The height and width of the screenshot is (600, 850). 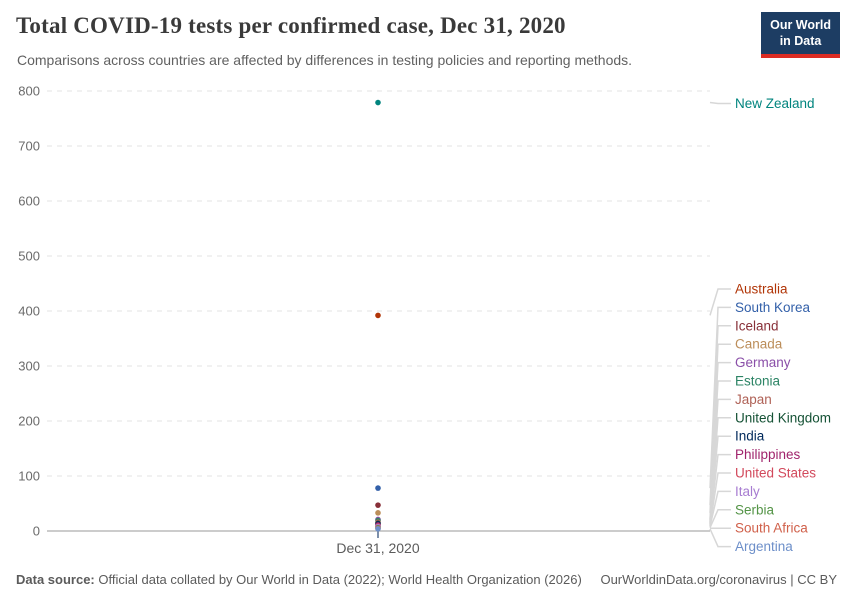 I want to click on data-point-south-korea, so click(x=378, y=488).